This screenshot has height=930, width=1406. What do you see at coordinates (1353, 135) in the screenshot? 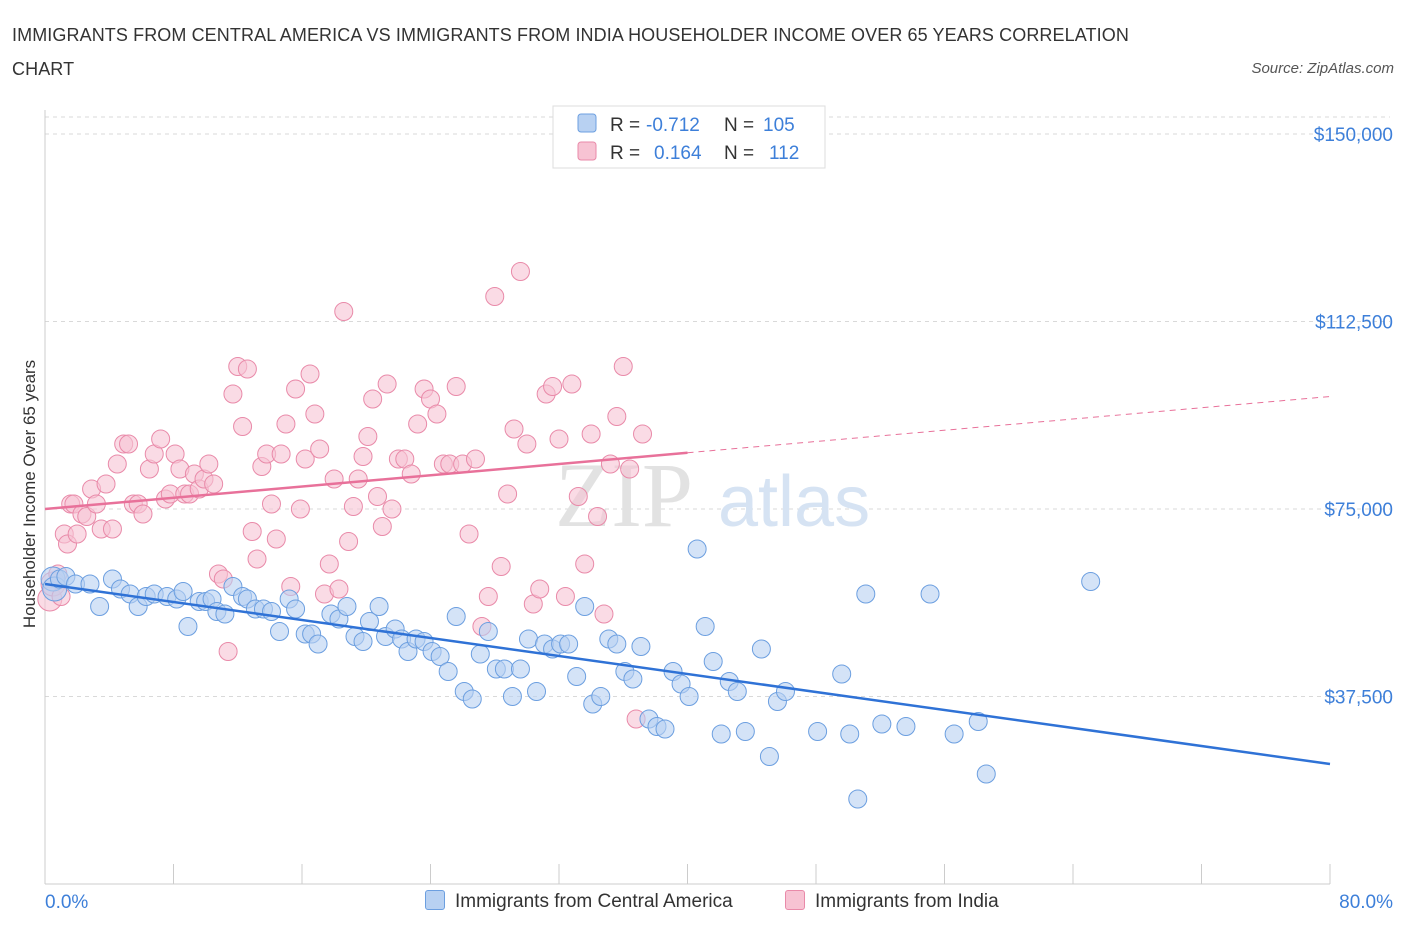
I see `y-tick-label: $150,000` at bounding box center [1353, 135].